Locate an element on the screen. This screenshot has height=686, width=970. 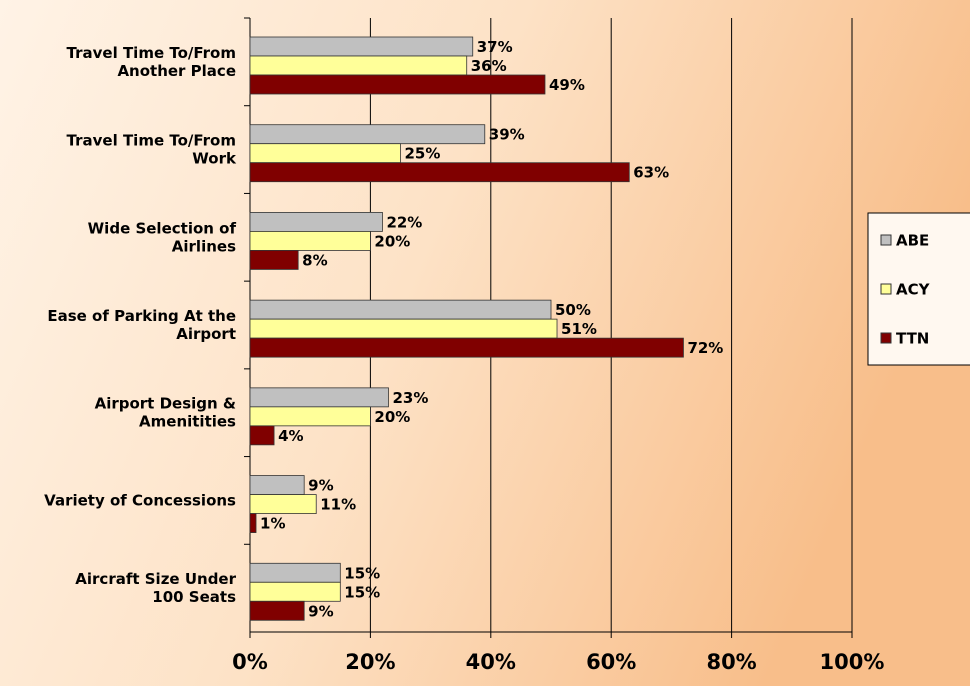
category-label: Airport Design & Amenitities is located at coordinates (165, 412).